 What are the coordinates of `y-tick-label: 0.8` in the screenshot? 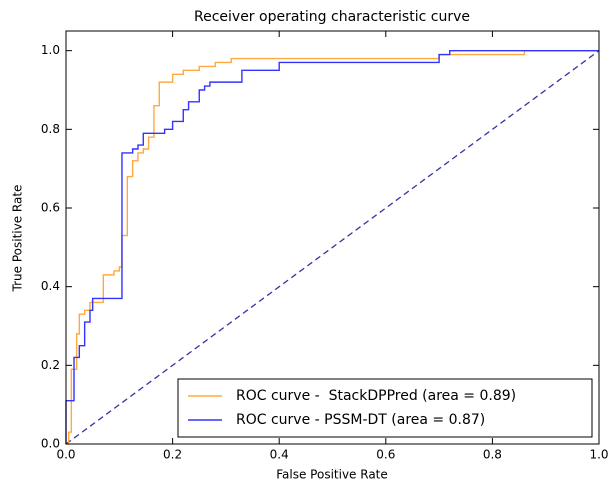 It's located at (50, 129).